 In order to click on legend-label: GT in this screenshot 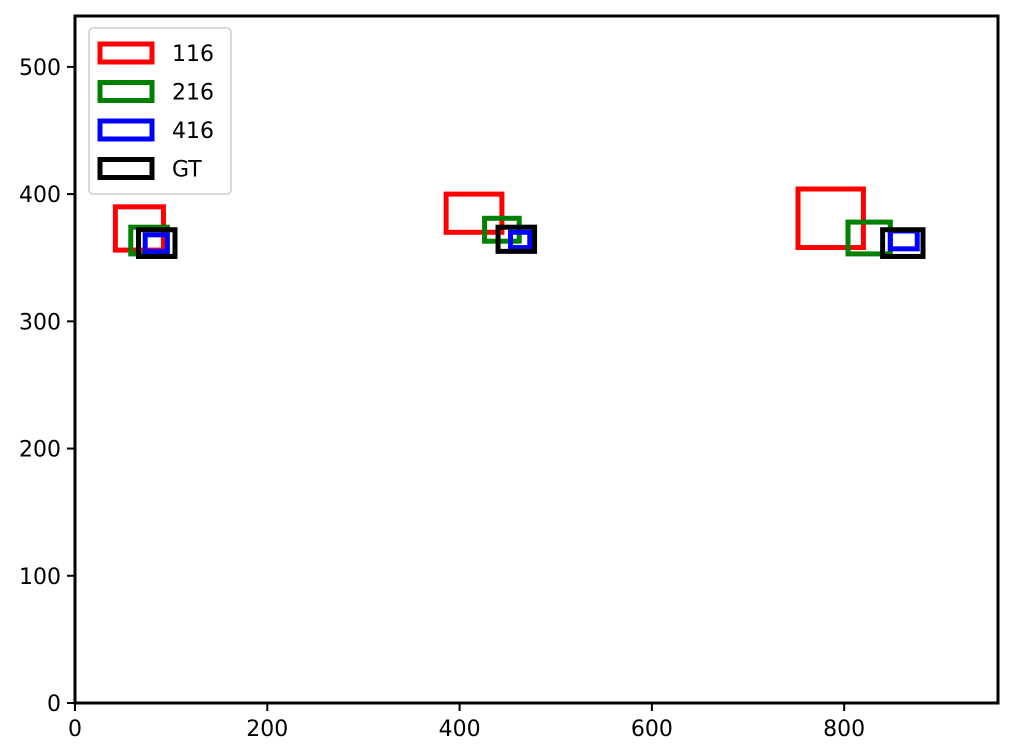, I will do `click(187, 170)`.